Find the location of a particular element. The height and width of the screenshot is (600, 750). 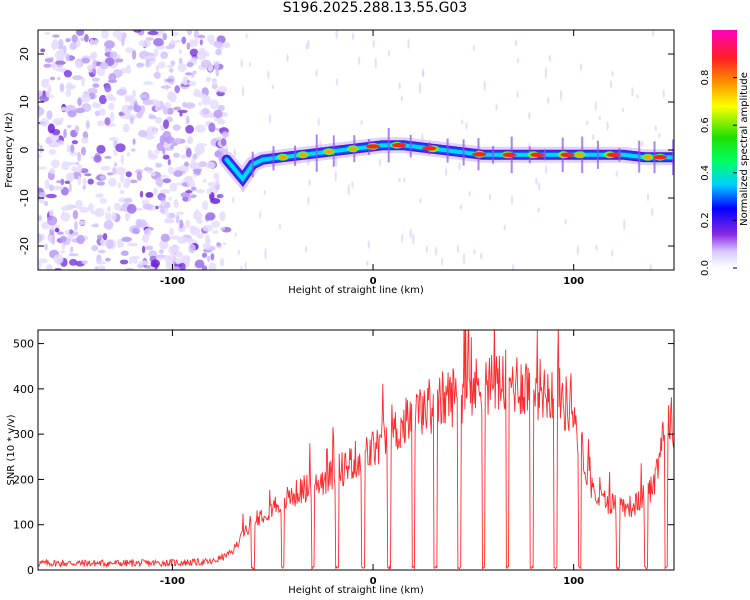

x-axis-label: Height of straight line (km) is located at coordinates (356, 590).